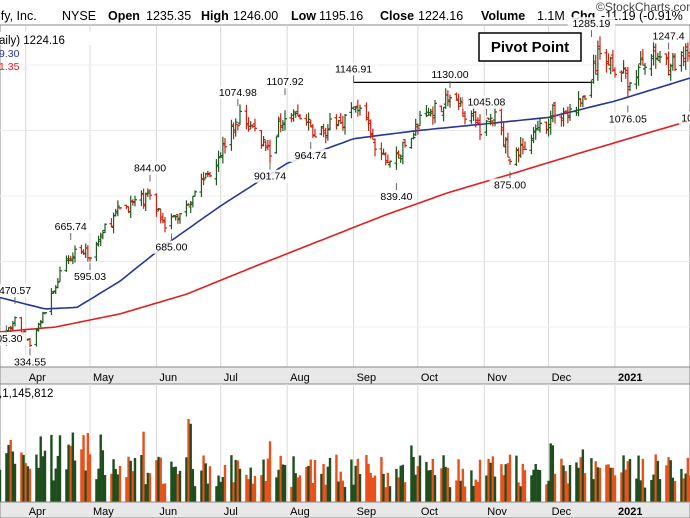 This screenshot has width=690, height=518. Describe the element at coordinates (497, 512) in the screenshot. I see `month-label: Nov` at that location.